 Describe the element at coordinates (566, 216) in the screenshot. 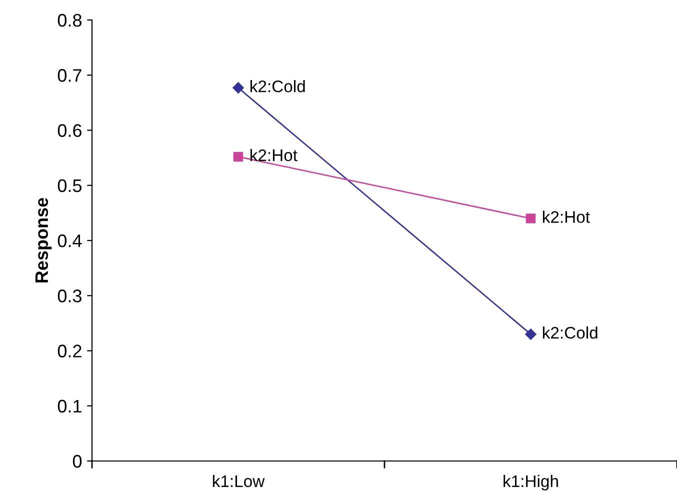

I see `text: k2:Hot` at that location.